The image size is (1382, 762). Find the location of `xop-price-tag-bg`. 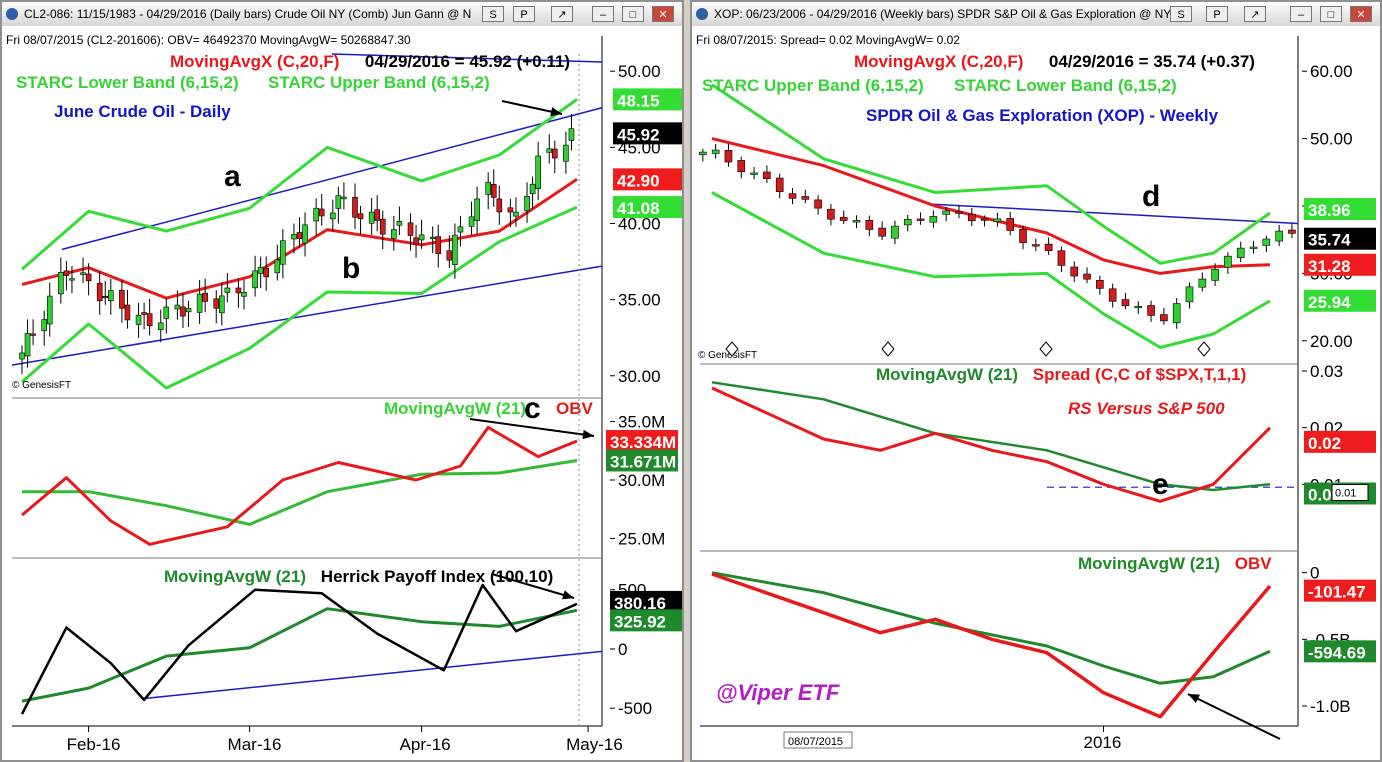

xop-price-tag-bg is located at coordinates (1340, 238).